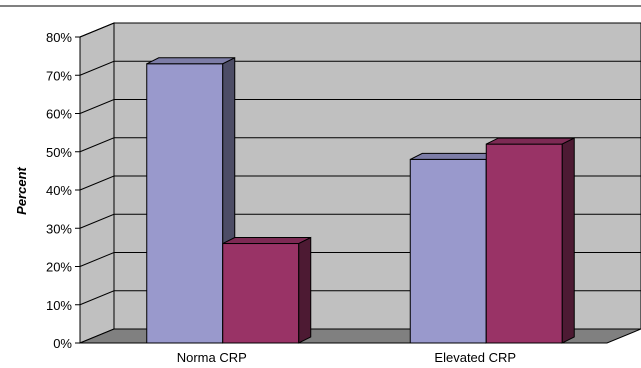 Image resolution: width=641 pixels, height=368 pixels. Describe the element at coordinates (59, 228) in the screenshot. I see `y-tick-label: 30%` at that location.